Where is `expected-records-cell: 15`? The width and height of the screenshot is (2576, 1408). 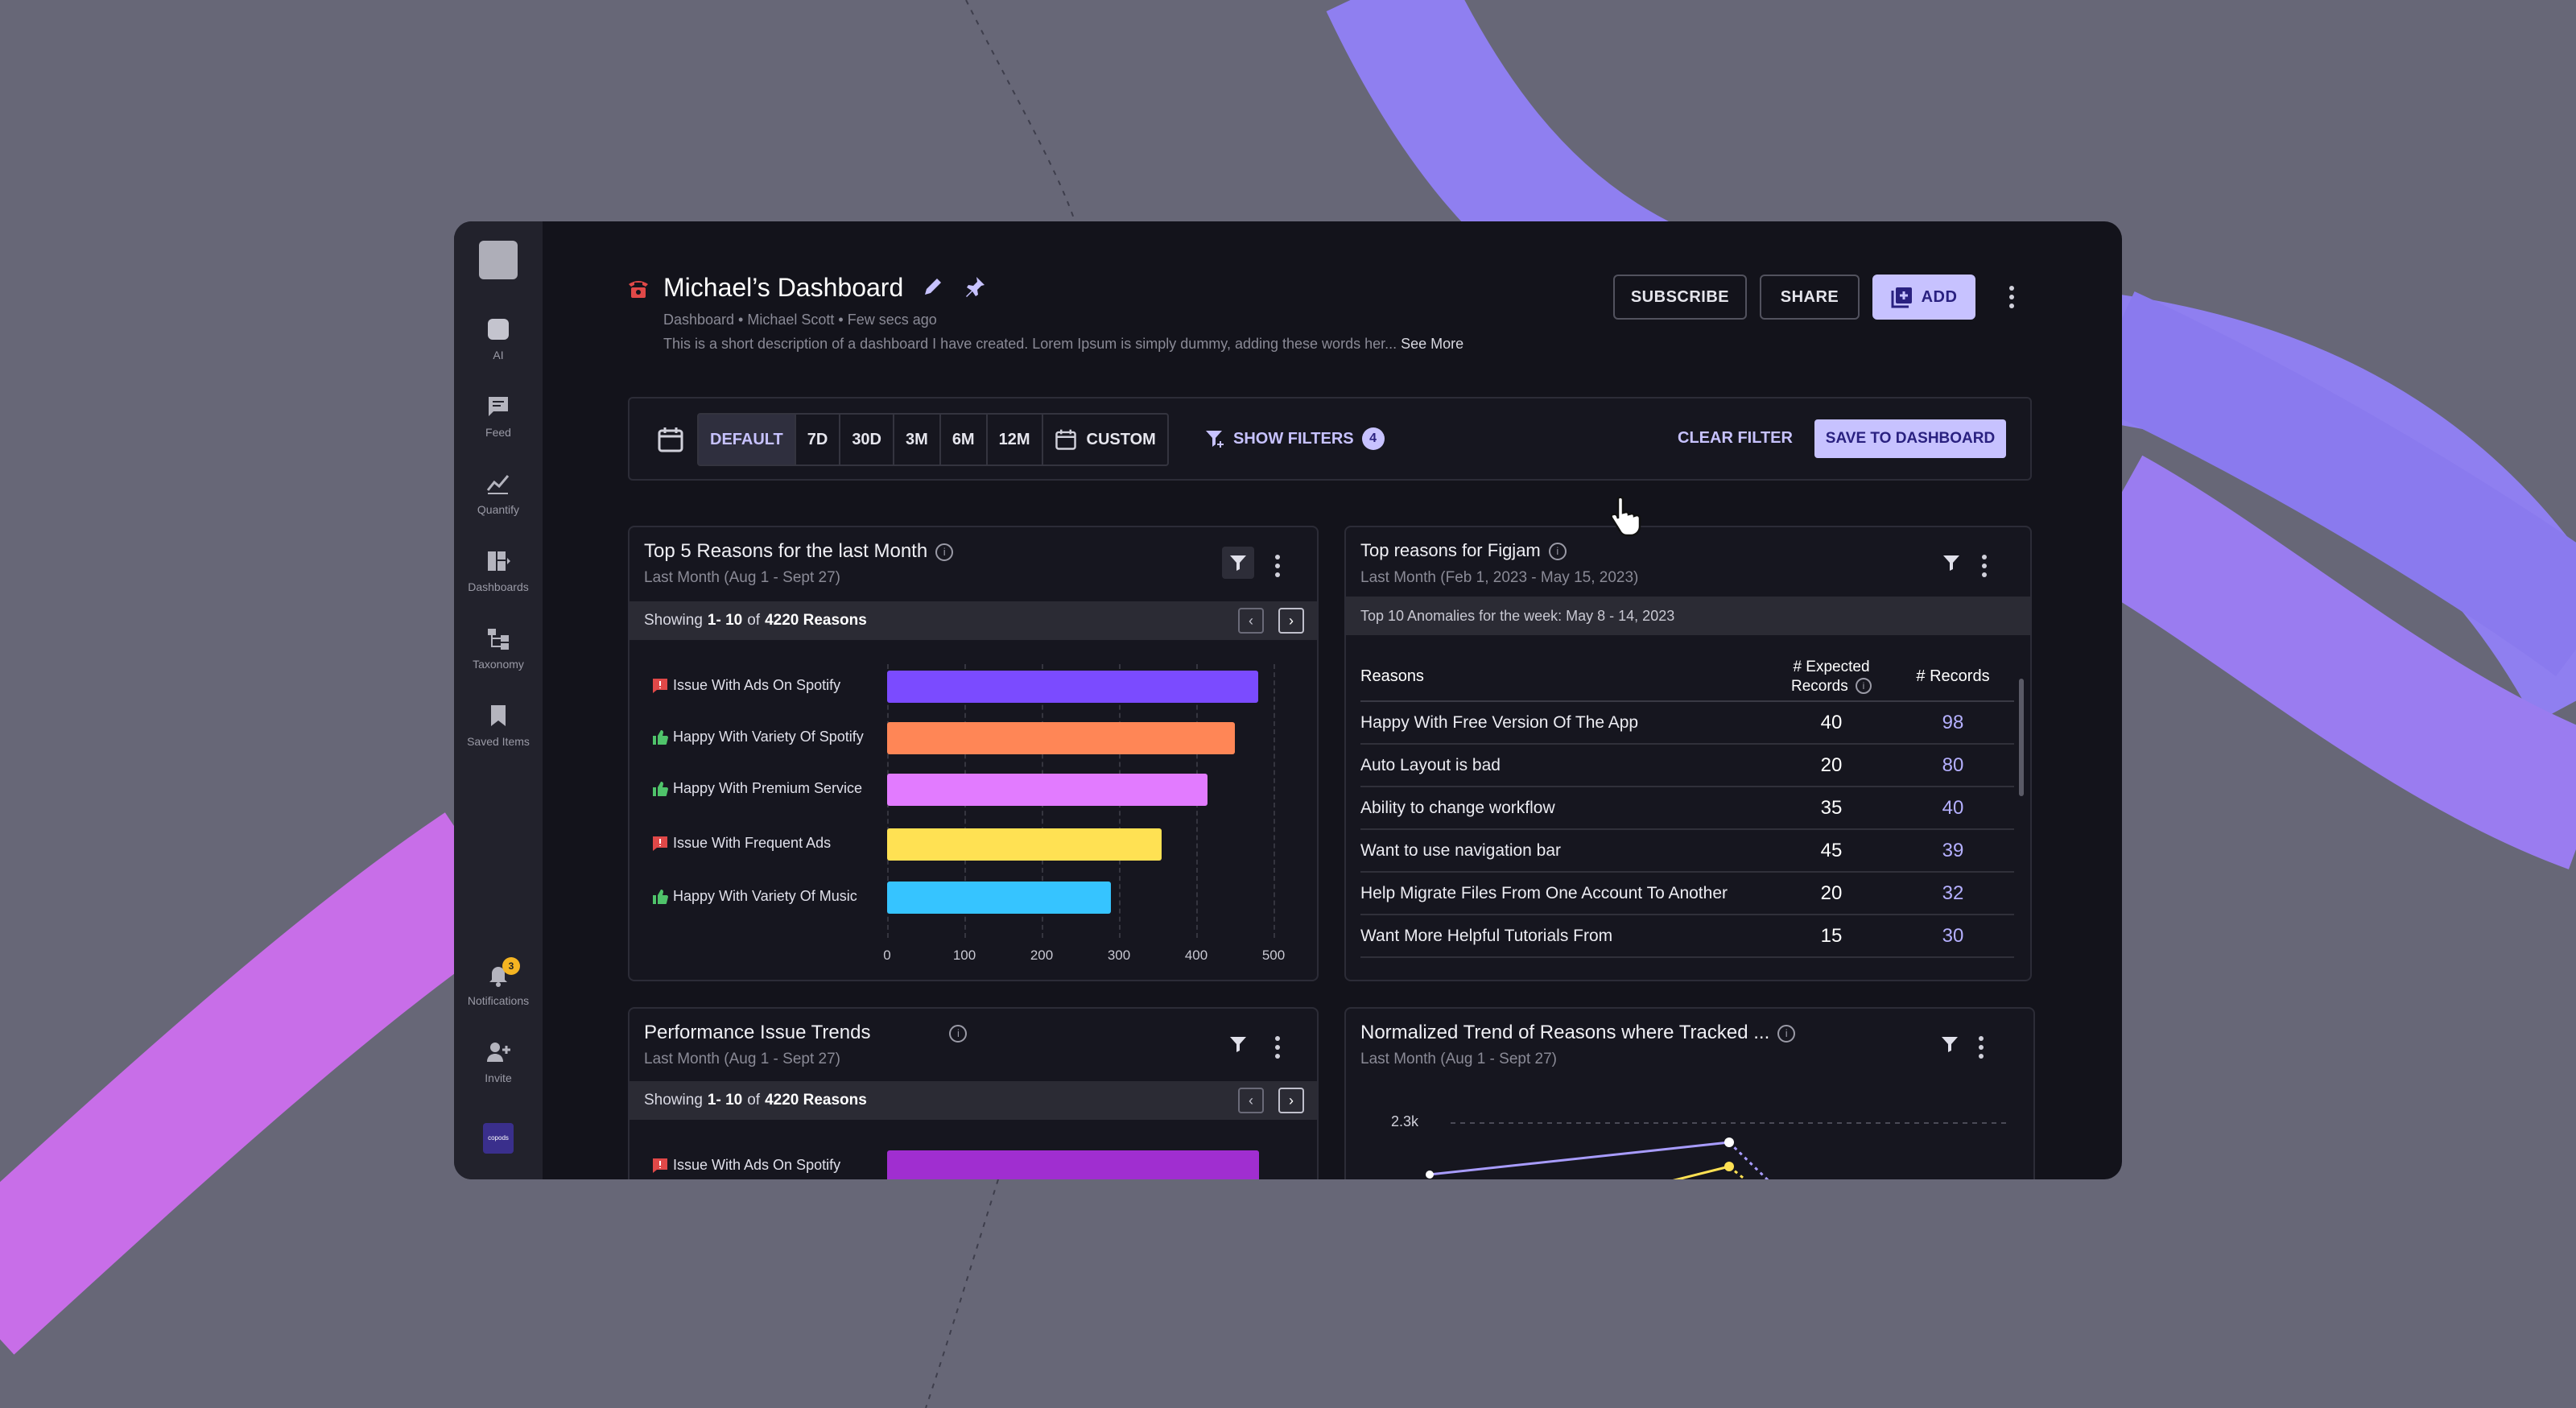 expected-records-cell: 15 is located at coordinates (1831, 936).